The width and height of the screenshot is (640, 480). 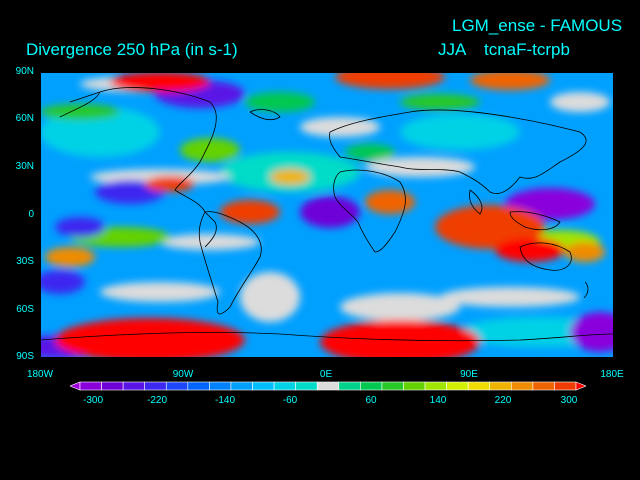 I want to click on colorbar-tick--300: -300, so click(x=93, y=400).